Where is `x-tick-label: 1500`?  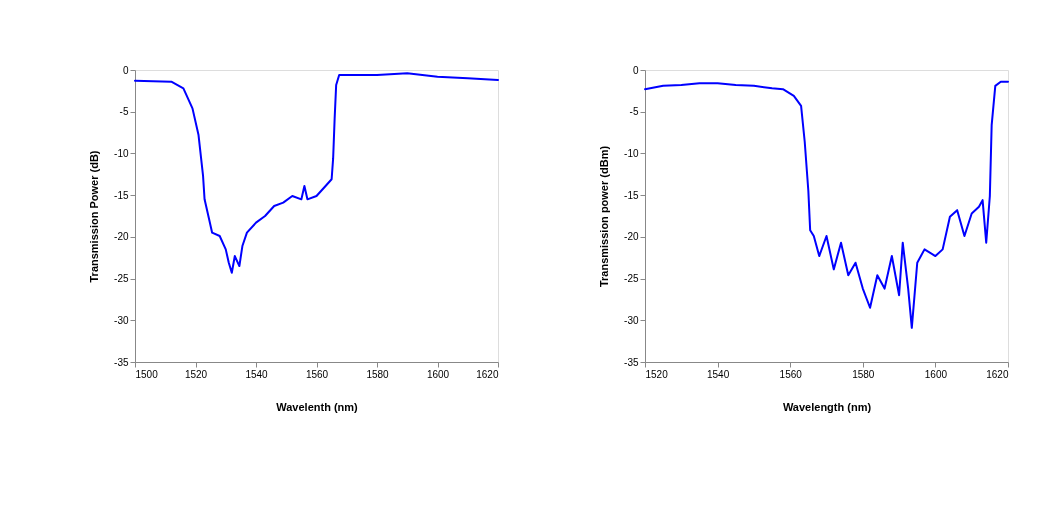
x-tick-label: 1500 is located at coordinates (147, 374).